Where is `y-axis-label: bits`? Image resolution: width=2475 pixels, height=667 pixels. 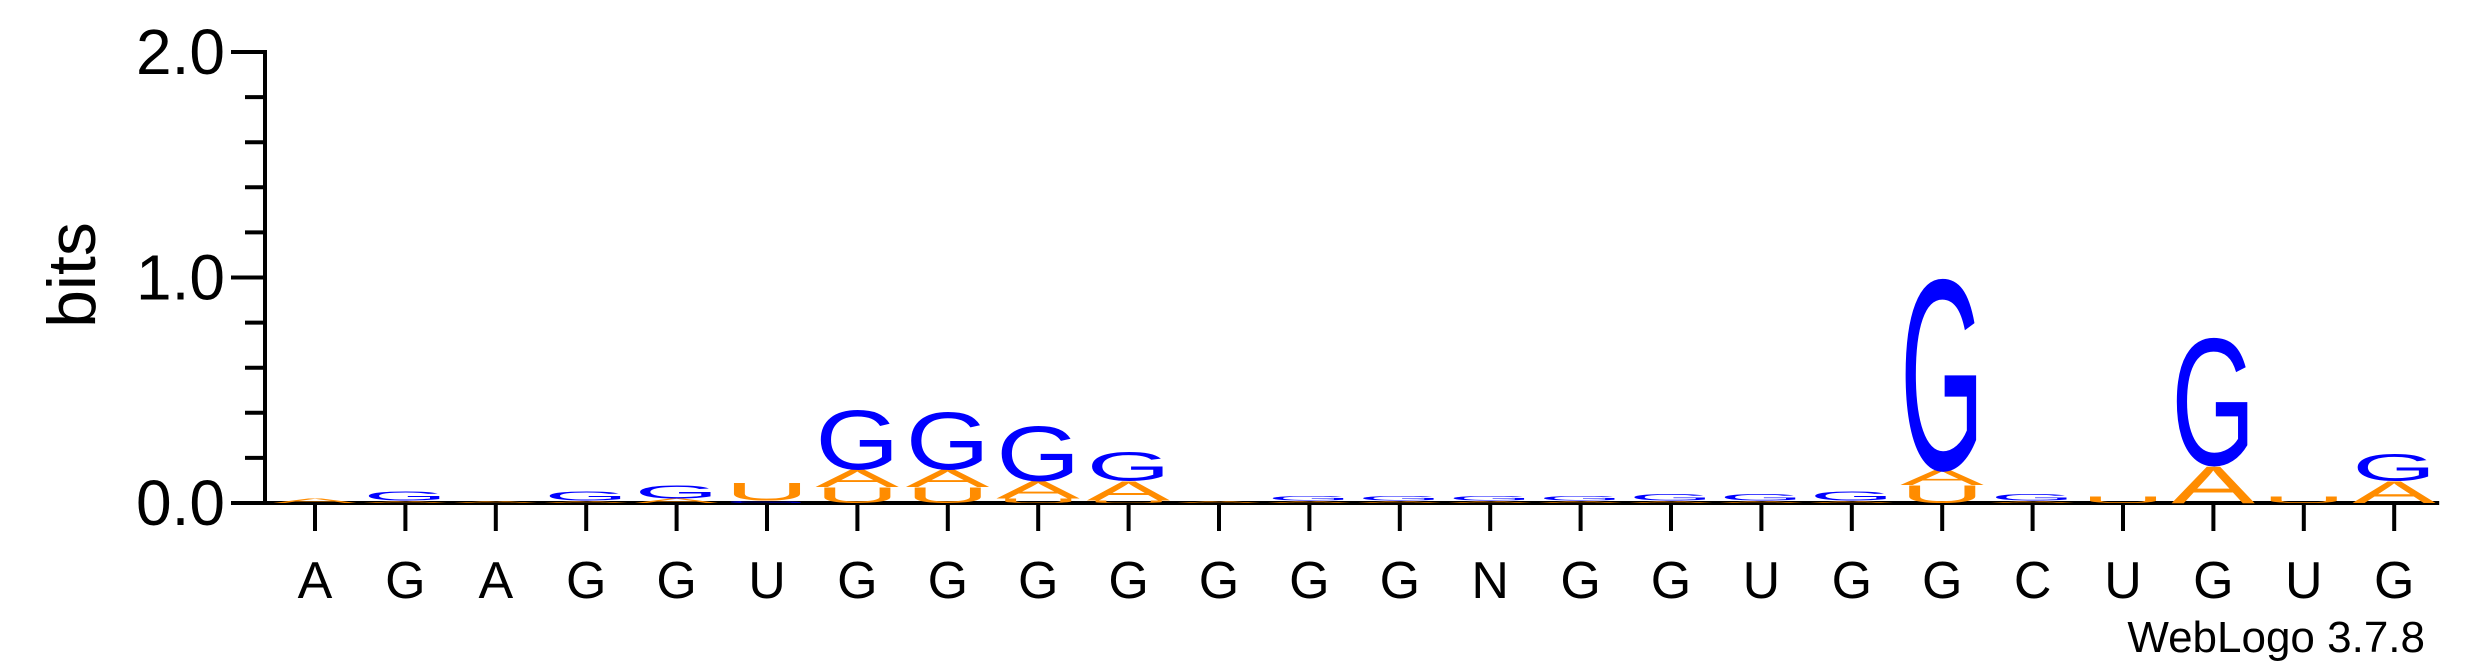 y-axis-label: bits is located at coordinates (72, 275).